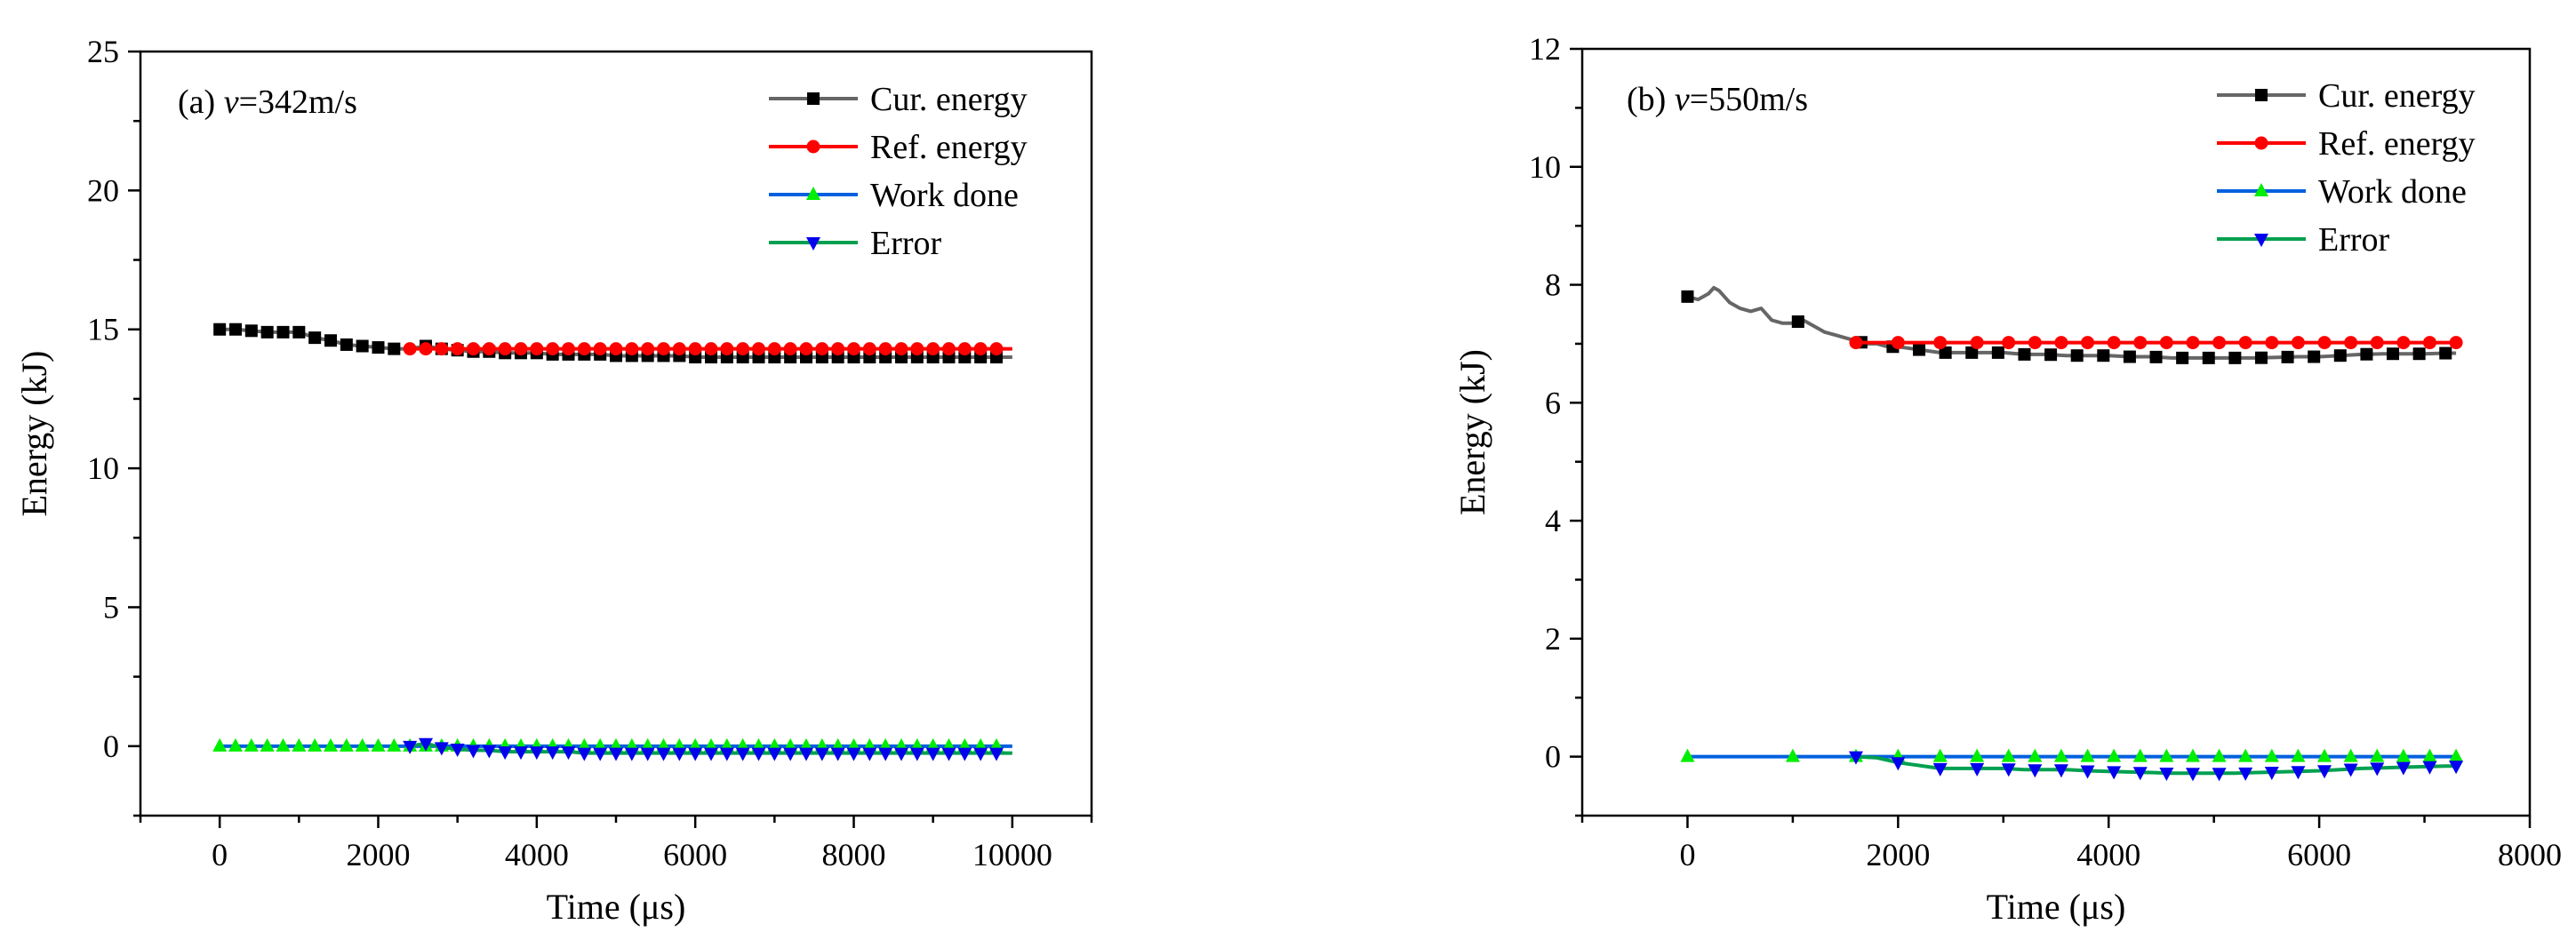 The width and height of the screenshot is (2576, 948). Describe the element at coordinates (1553, 521) in the screenshot. I see `y-tick-label: 4` at that location.